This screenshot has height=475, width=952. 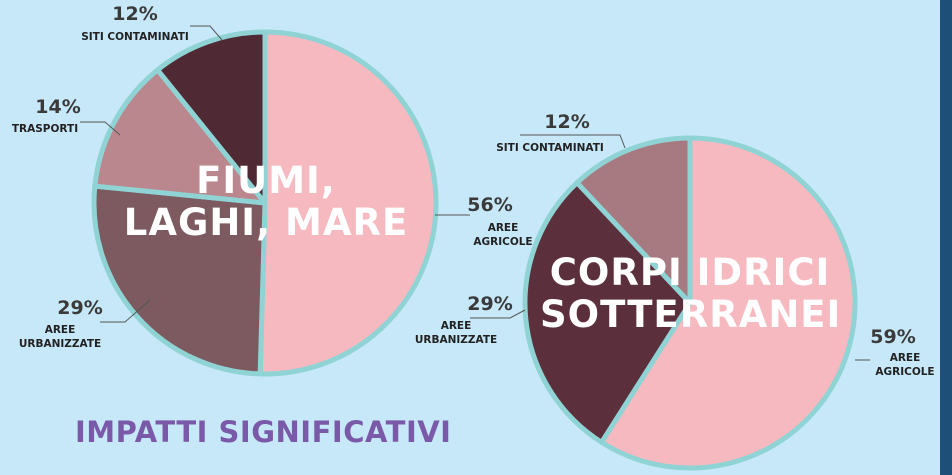 I want to click on category-label: TRASPORTI, so click(x=45, y=129).